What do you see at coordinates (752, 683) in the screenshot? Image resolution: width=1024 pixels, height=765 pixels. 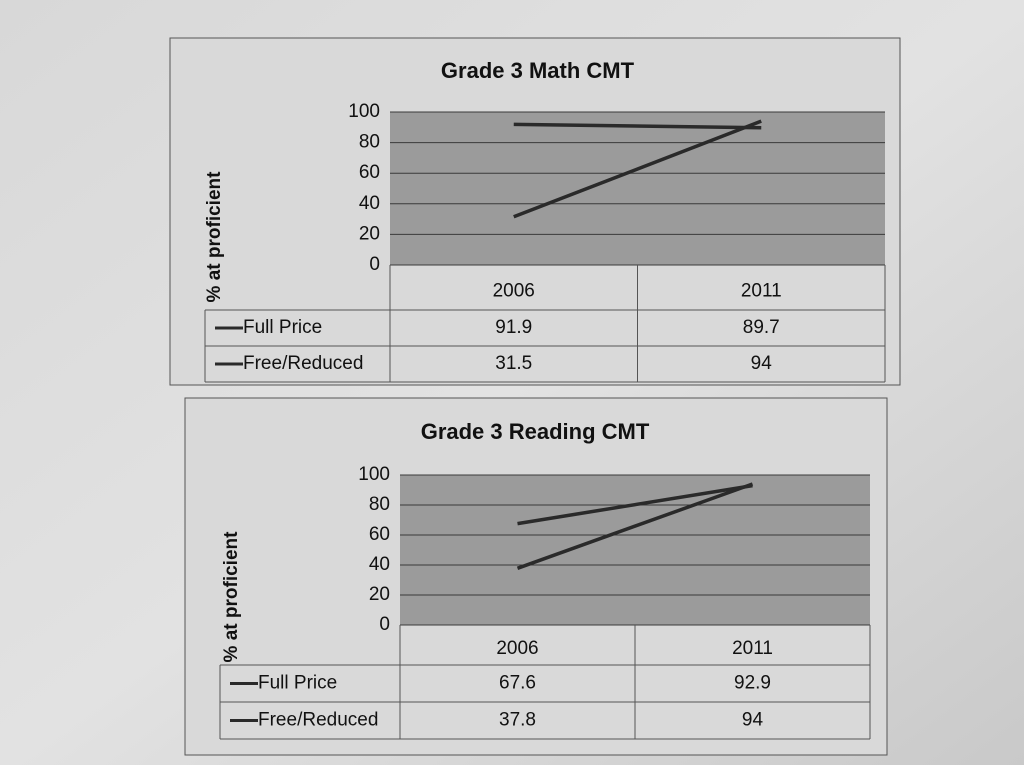 I see `table-value: 92.9` at bounding box center [752, 683].